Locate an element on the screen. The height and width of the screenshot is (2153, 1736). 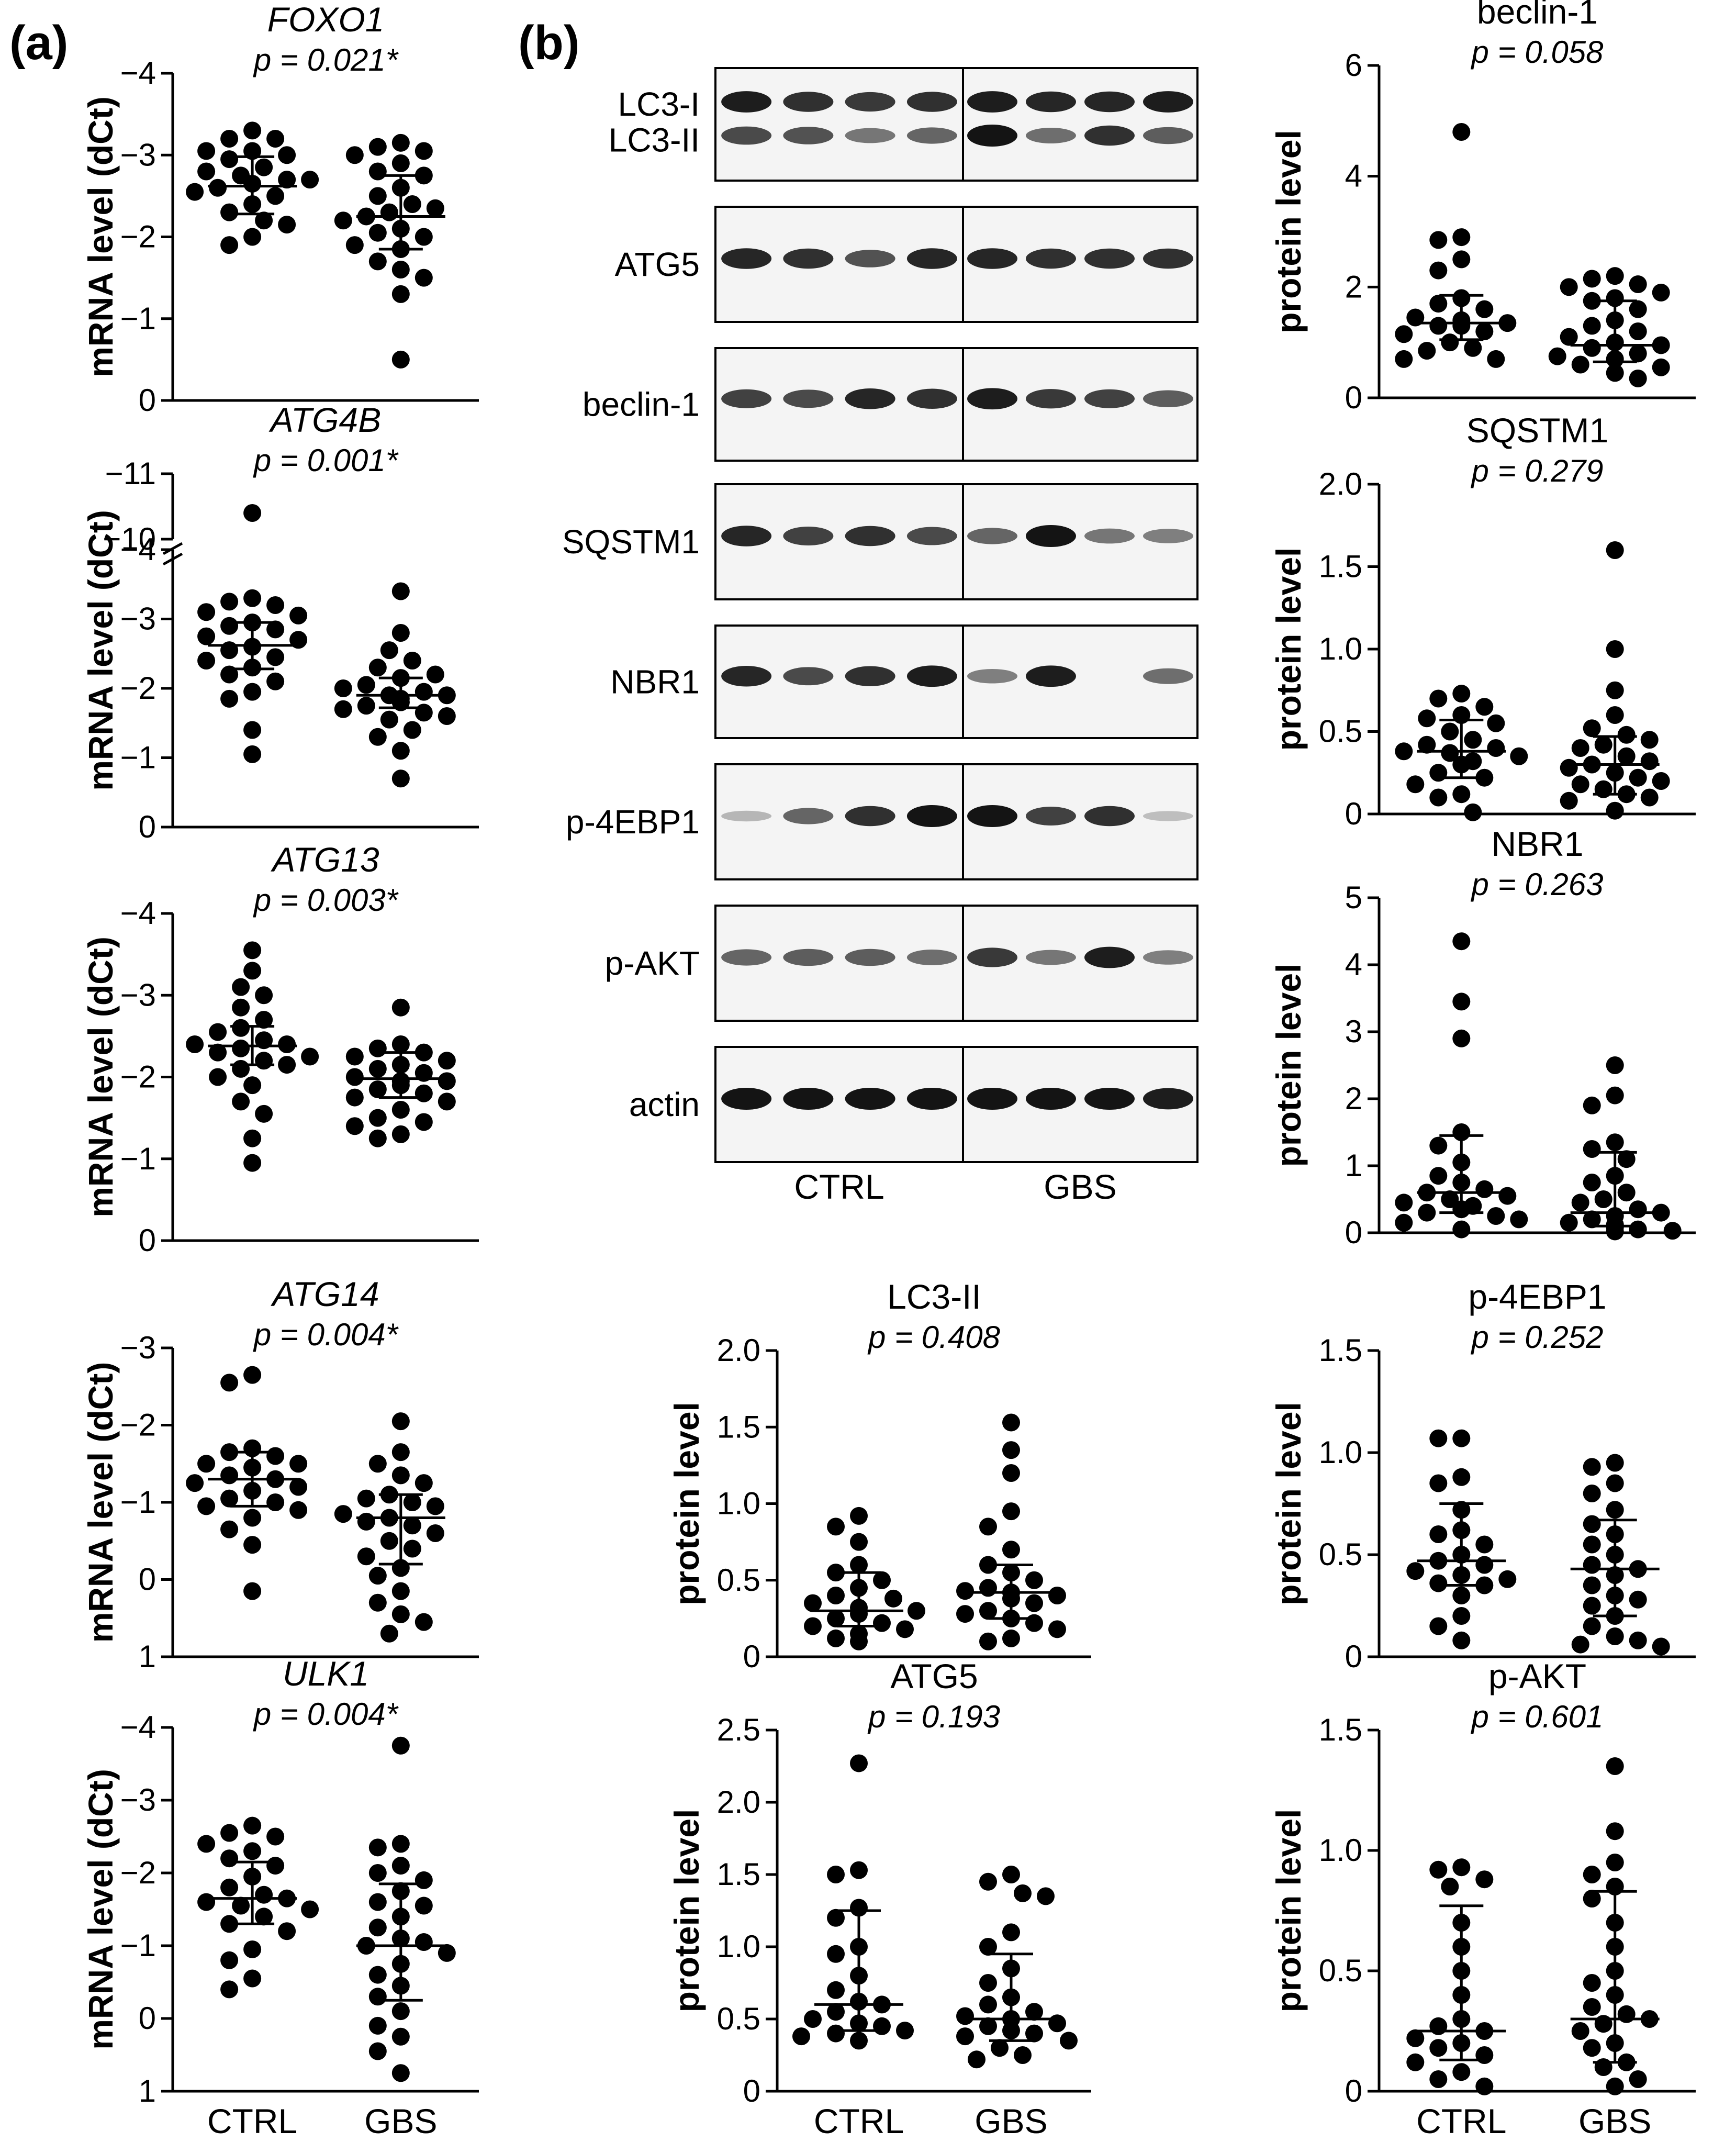
blot-group-label-ctrl: CTRL is located at coordinates (839, 1186).